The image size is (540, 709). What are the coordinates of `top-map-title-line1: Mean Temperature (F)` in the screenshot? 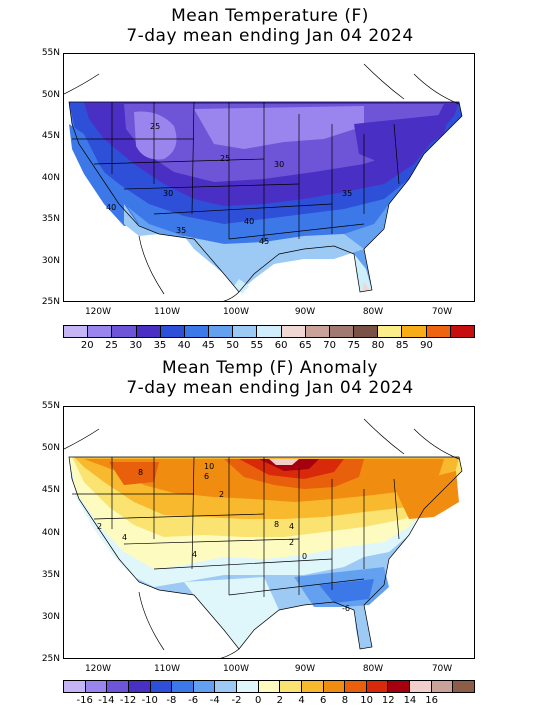 It's located at (270, 16).